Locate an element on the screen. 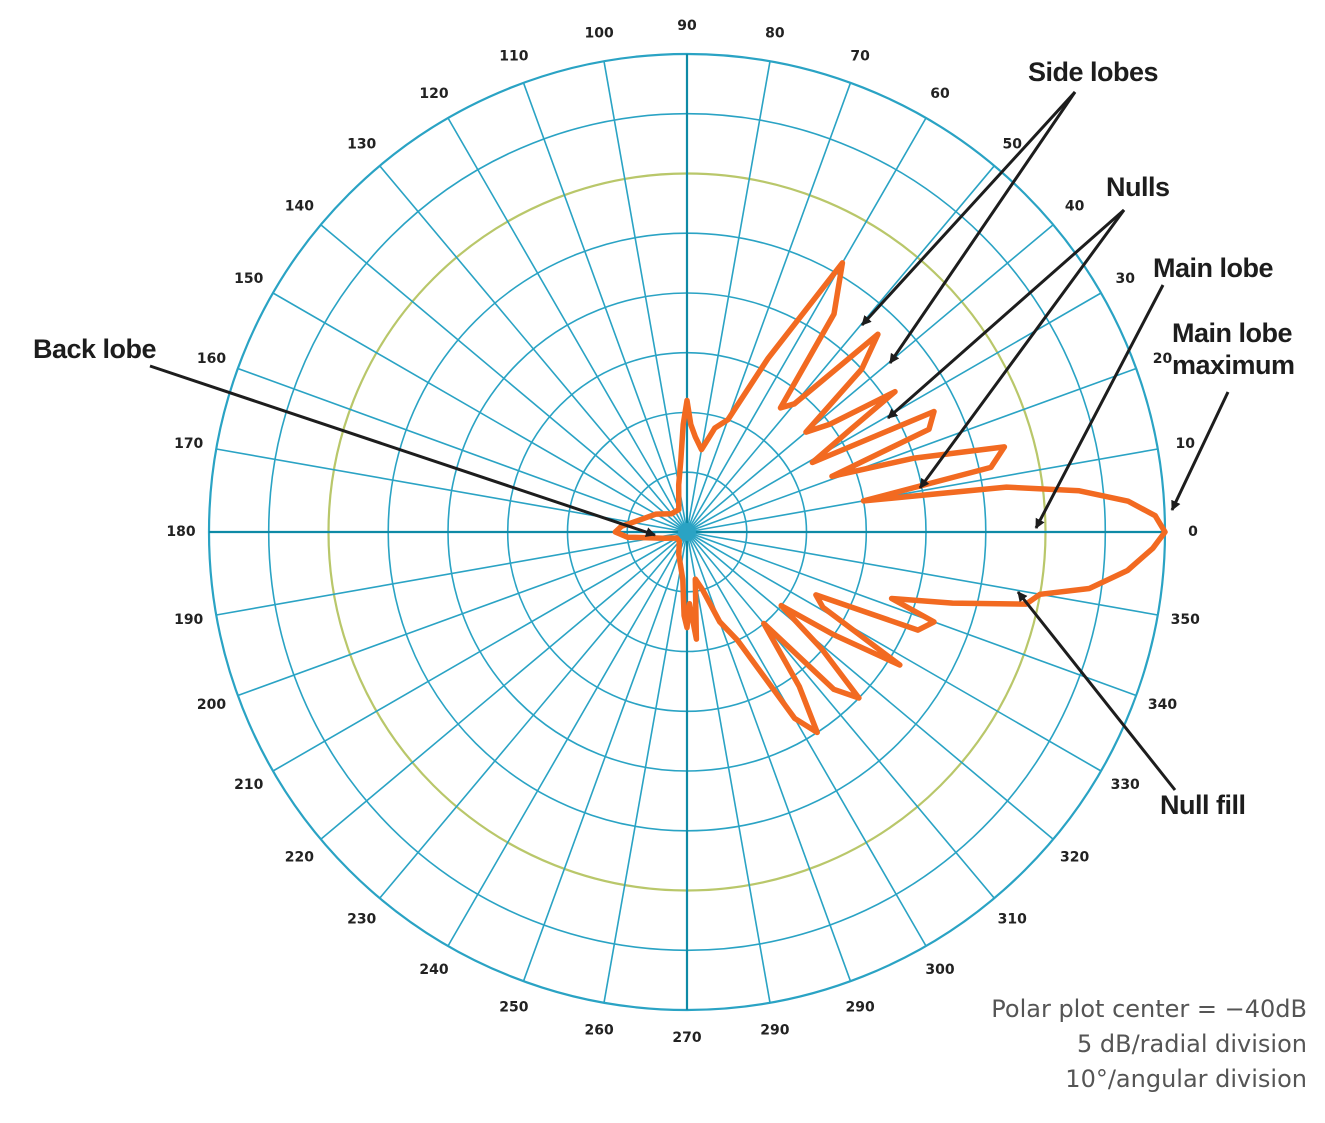  angle-tick-label: 140 is located at coordinates (299, 207).